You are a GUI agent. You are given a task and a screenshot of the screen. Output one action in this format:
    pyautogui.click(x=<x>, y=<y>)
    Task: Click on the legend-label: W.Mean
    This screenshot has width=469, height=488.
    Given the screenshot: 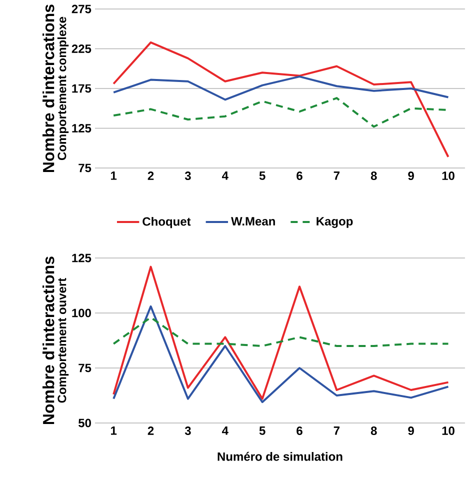 What is the action you would take?
    pyautogui.click(x=253, y=221)
    